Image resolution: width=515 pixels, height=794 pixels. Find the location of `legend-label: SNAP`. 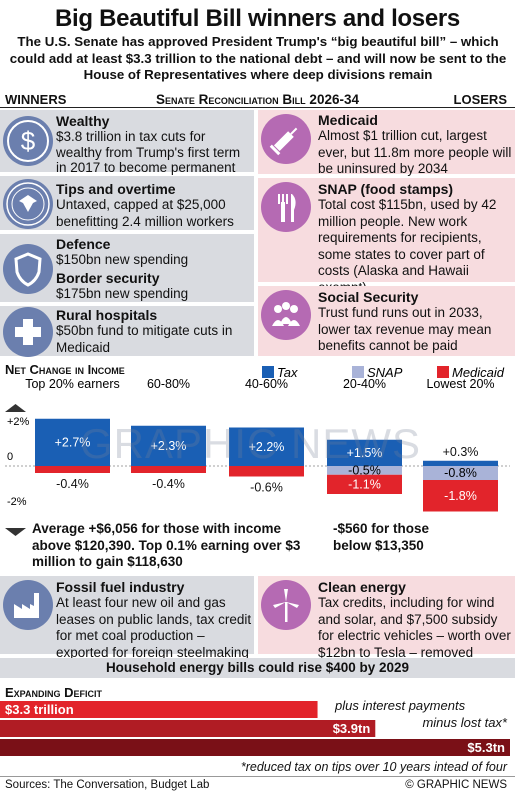

legend-label: SNAP is located at coordinates (385, 372).